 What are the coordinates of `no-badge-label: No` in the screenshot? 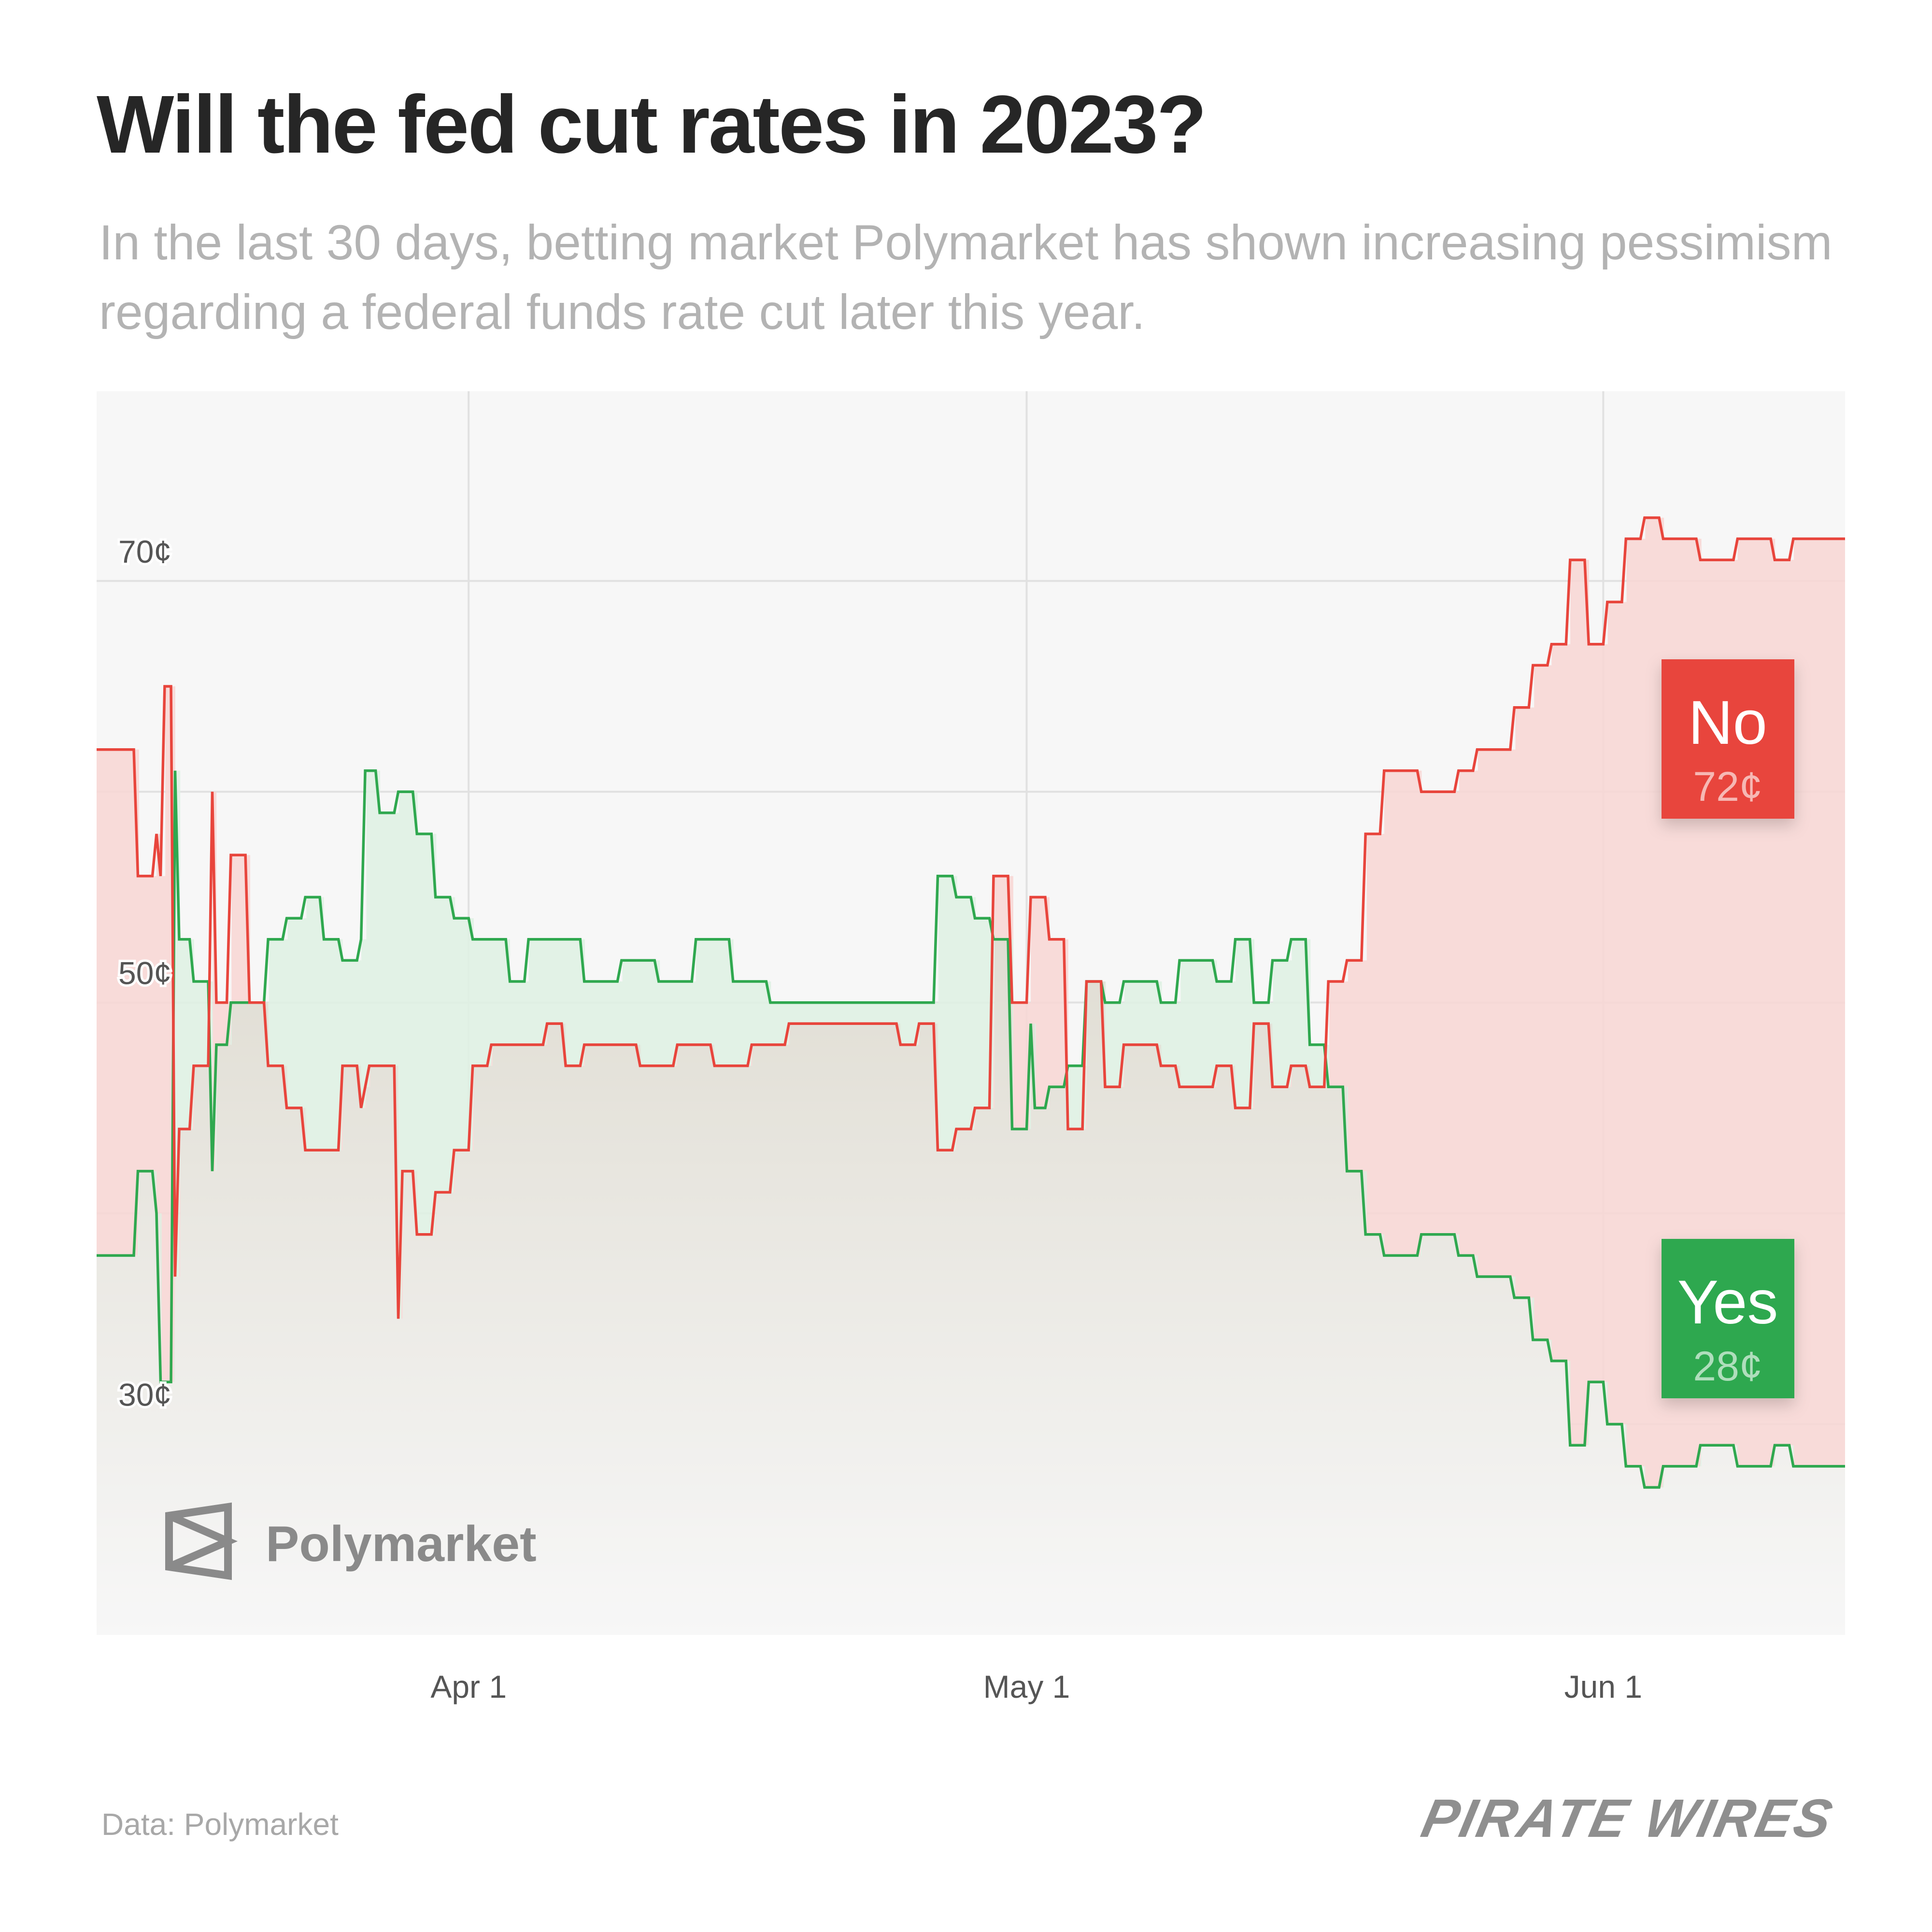 It's located at (1727, 722).